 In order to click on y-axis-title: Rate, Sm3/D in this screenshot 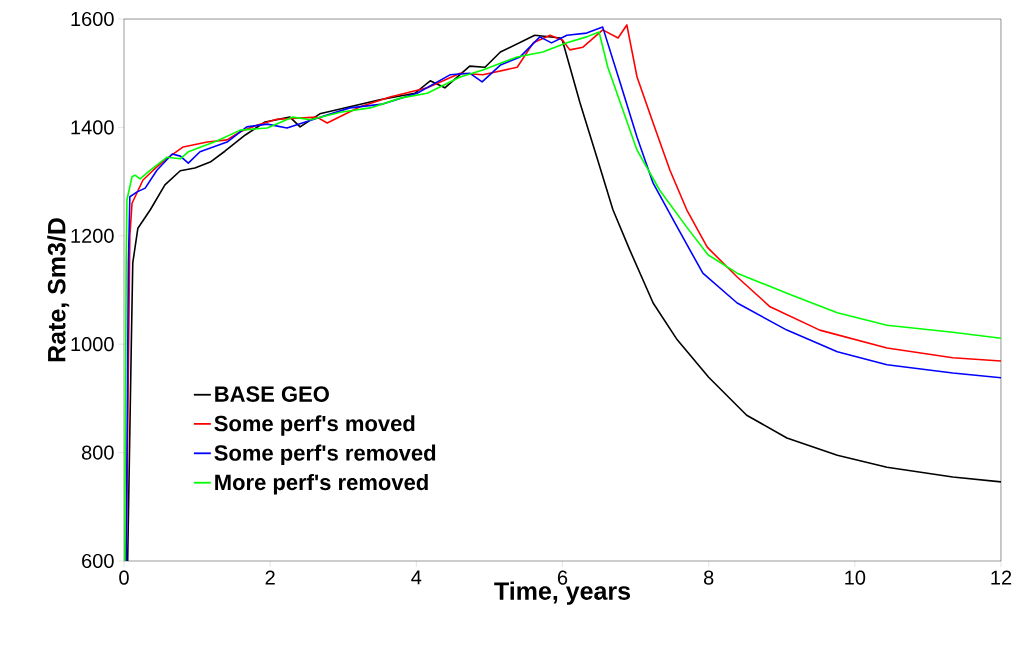, I will do `click(58, 290)`.